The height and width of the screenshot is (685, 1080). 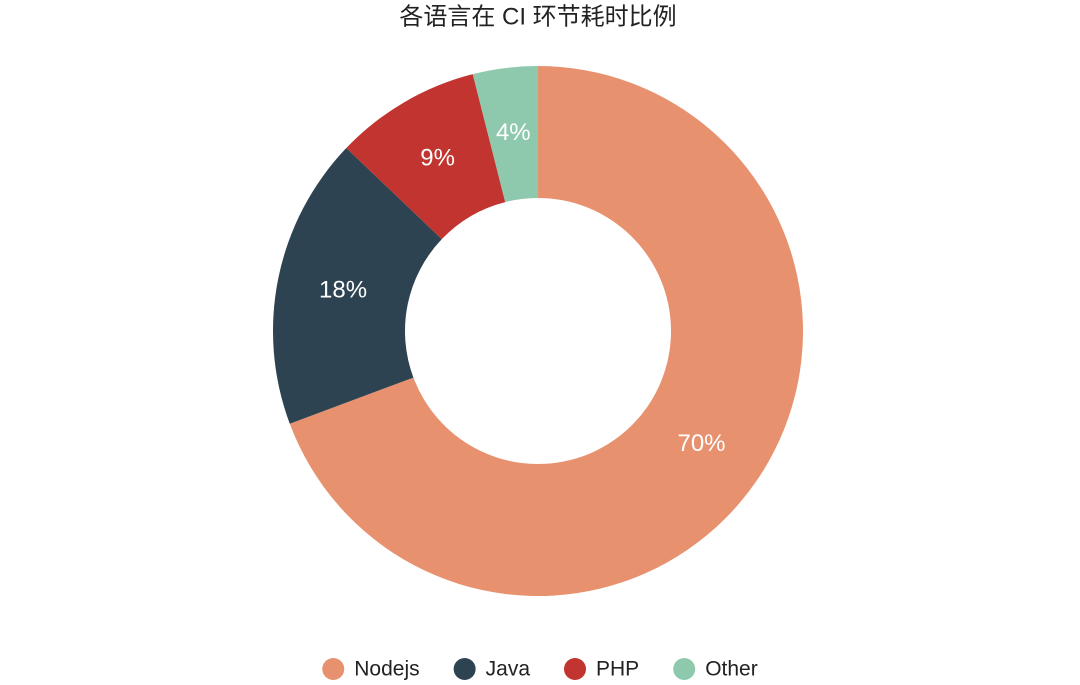 What do you see at coordinates (513, 132) in the screenshot?
I see `data-label: 4%` at bounding box center [513, 132].